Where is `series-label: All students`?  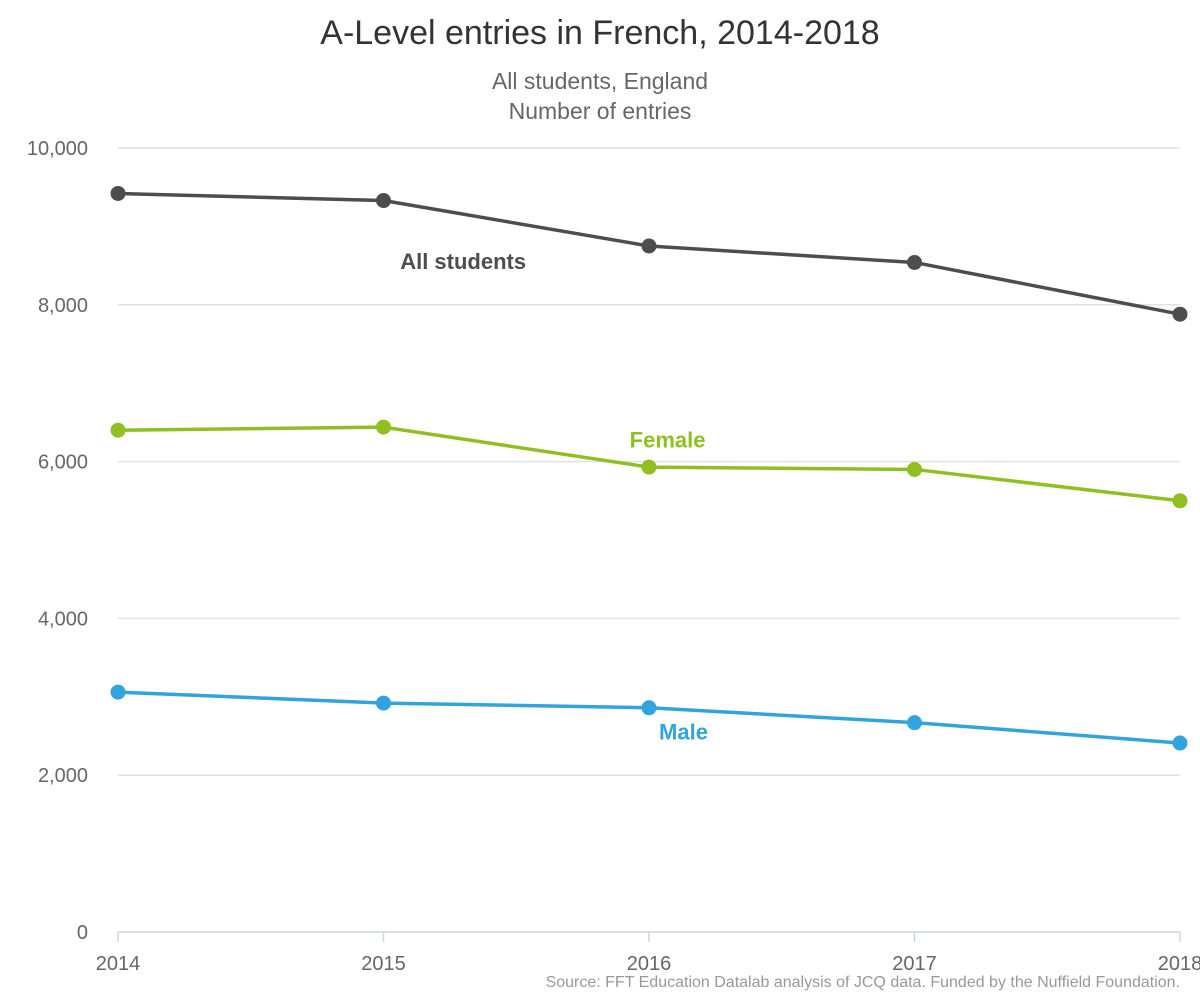
series-label: All students is located at coordinates (463, 261).